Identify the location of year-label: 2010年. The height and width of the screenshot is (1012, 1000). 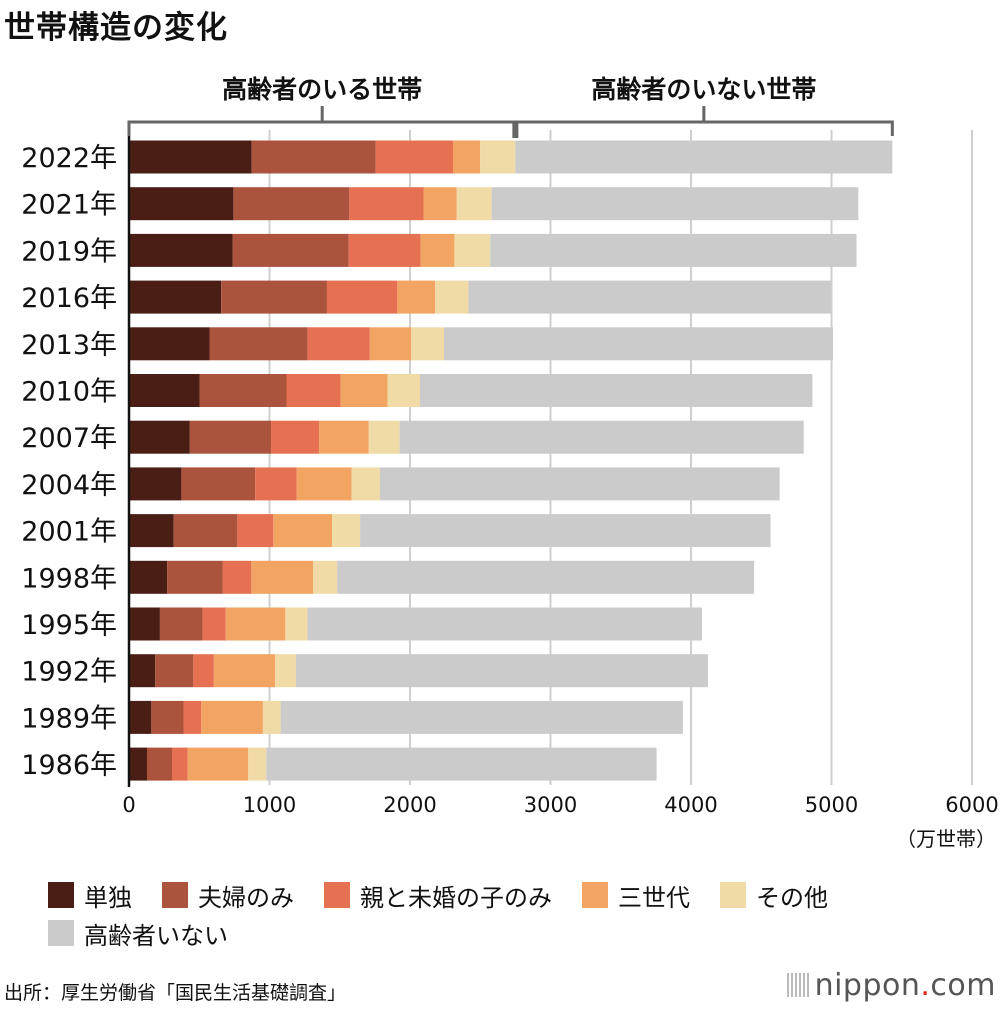
(69, 392).